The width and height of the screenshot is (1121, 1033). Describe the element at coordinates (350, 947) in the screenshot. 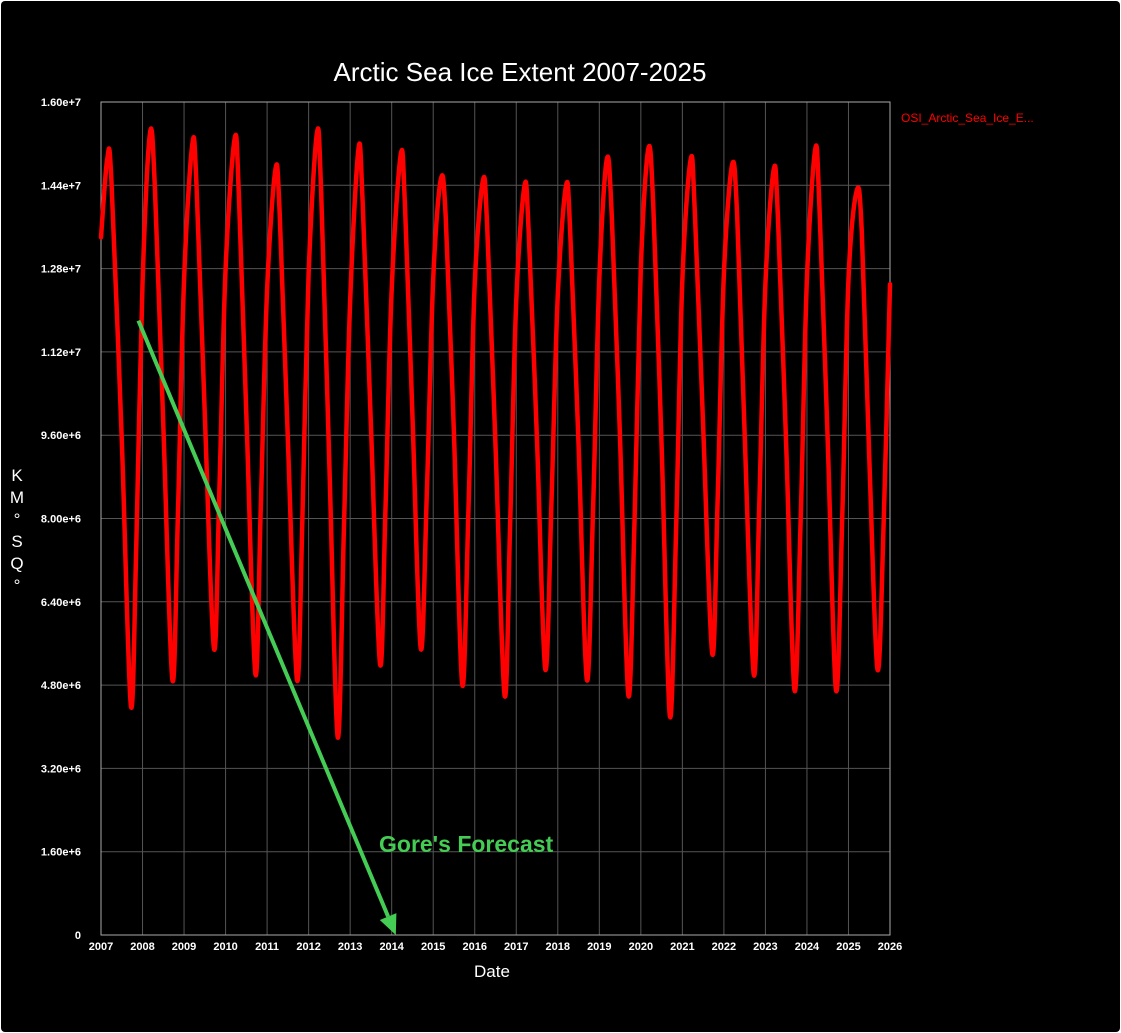

I see `x-tick-label: 2013` at that location.